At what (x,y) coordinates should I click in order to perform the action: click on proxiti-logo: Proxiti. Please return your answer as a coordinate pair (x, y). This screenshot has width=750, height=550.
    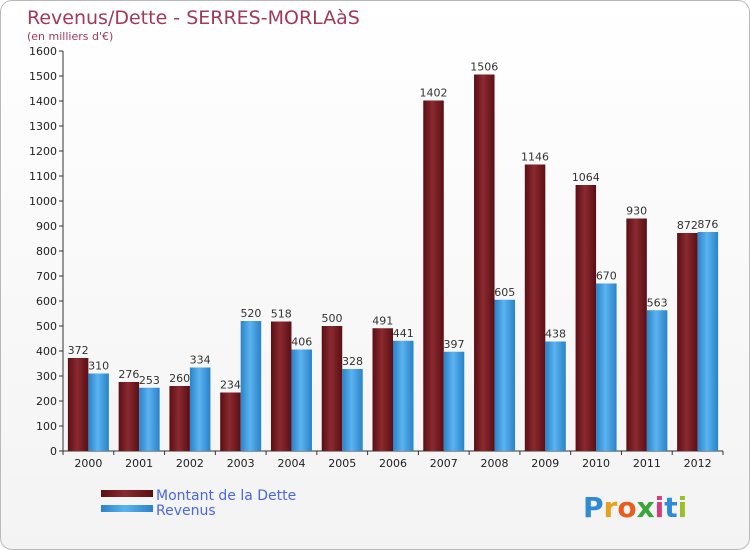
    Looking at the image, I should click on (635, 507).